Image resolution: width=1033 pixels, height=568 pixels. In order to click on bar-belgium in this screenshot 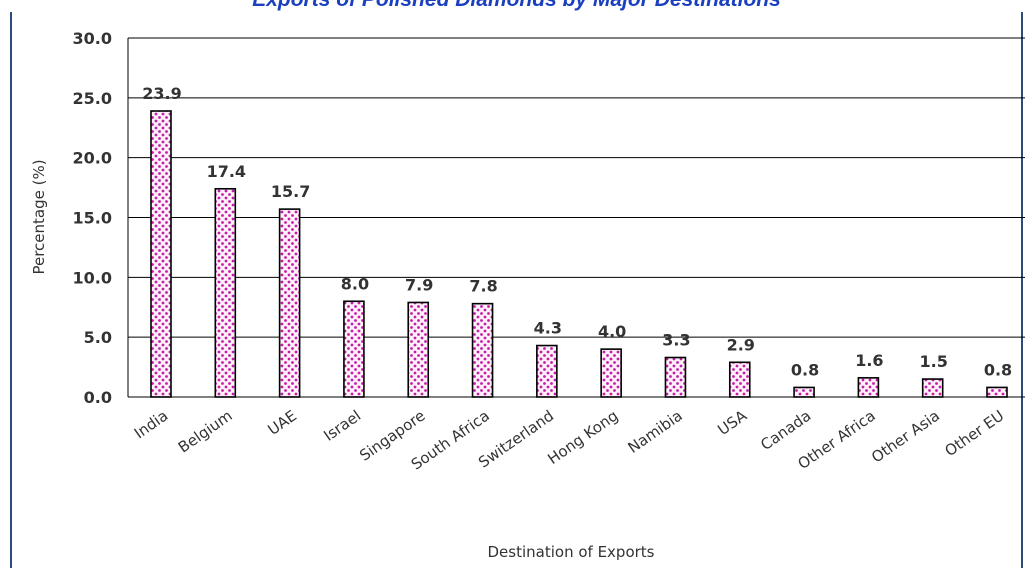, I will do `click(225, 292)`.